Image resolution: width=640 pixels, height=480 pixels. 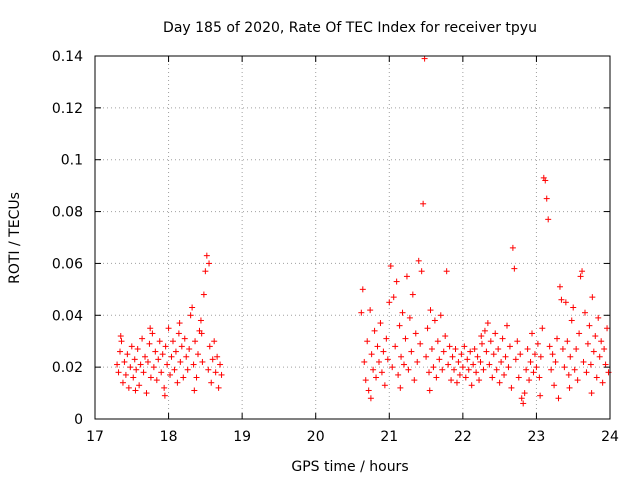 What do you see at coordinates (15, 238) in the screenshot?
I see `y-axis-label: ROTI / TECUs` at bounding box center [15, 238].